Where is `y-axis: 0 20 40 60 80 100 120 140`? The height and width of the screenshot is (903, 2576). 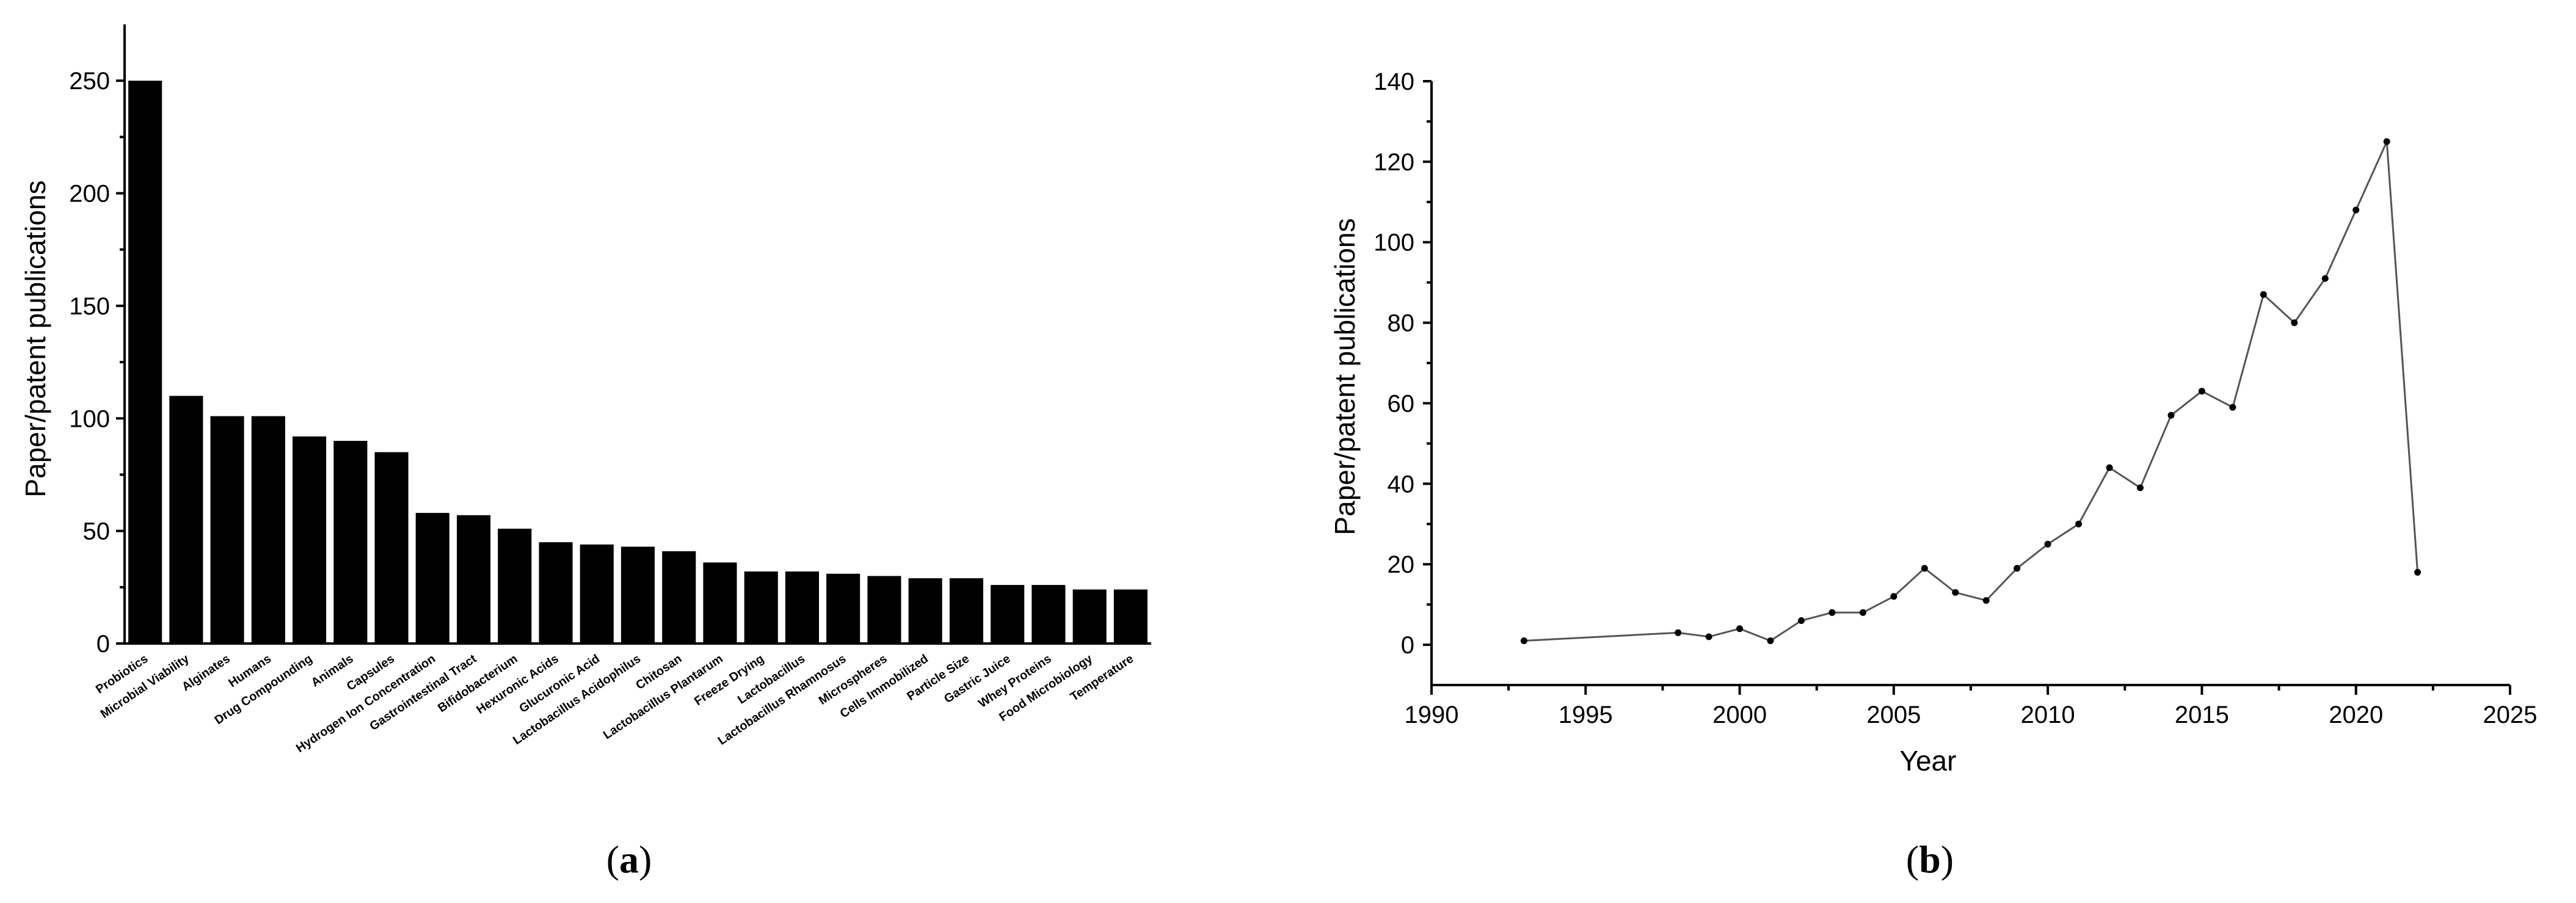 y-axis: 0 20 40 60 80 100 120 140 is located at coordinates (1403, 376).